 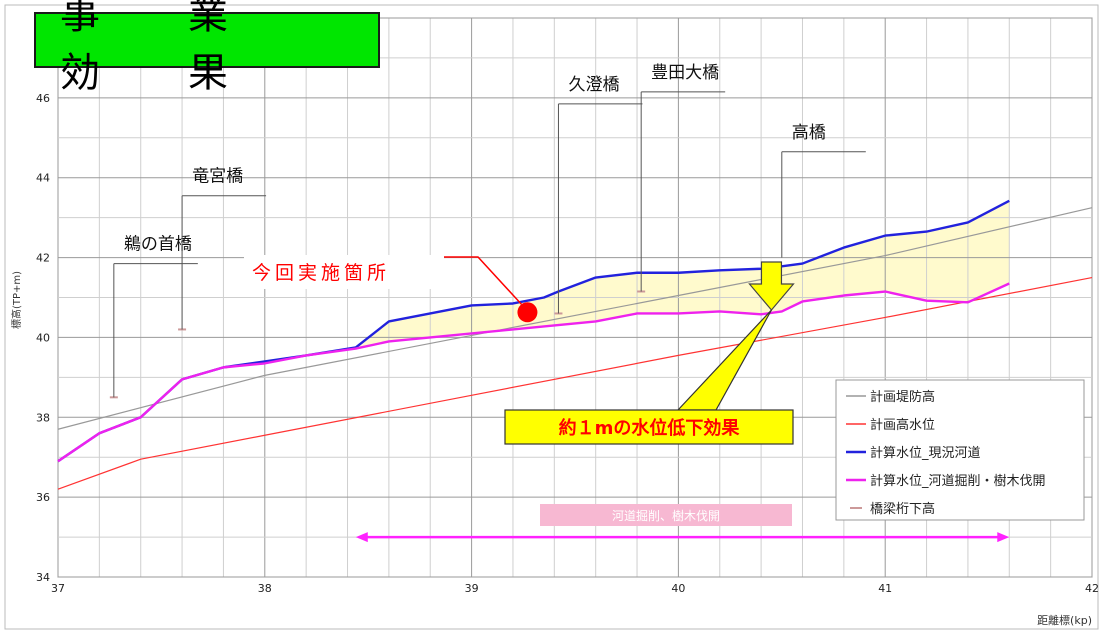 I want to click on y-tick-label: 42, so click(x=43, y=258).